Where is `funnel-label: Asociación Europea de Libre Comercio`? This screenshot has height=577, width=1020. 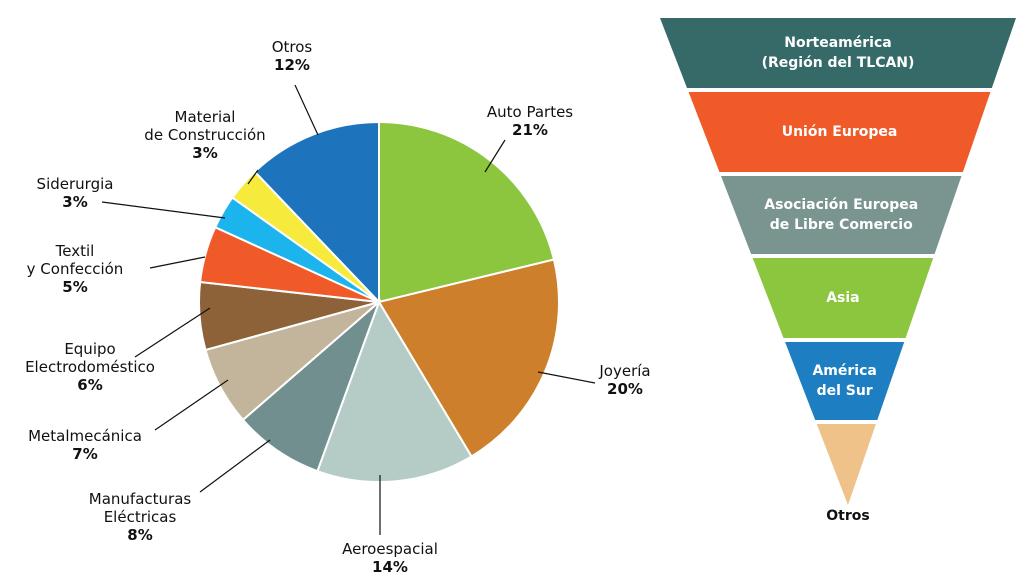 funnel-label: Asociación Europea de Libre Comercio is located at coordinates (841, 215).